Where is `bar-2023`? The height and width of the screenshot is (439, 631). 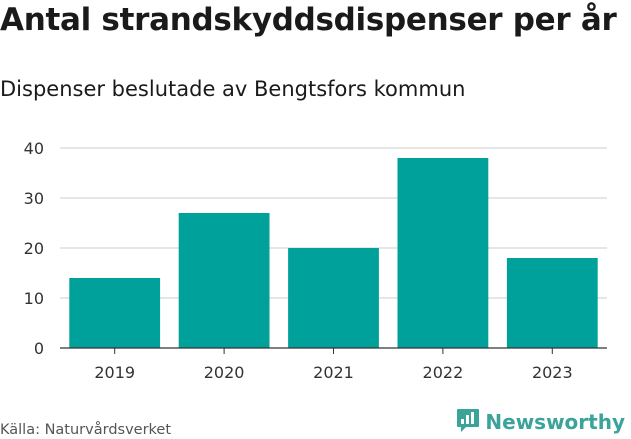
bar-2023 is located at coordinates (552, 303).